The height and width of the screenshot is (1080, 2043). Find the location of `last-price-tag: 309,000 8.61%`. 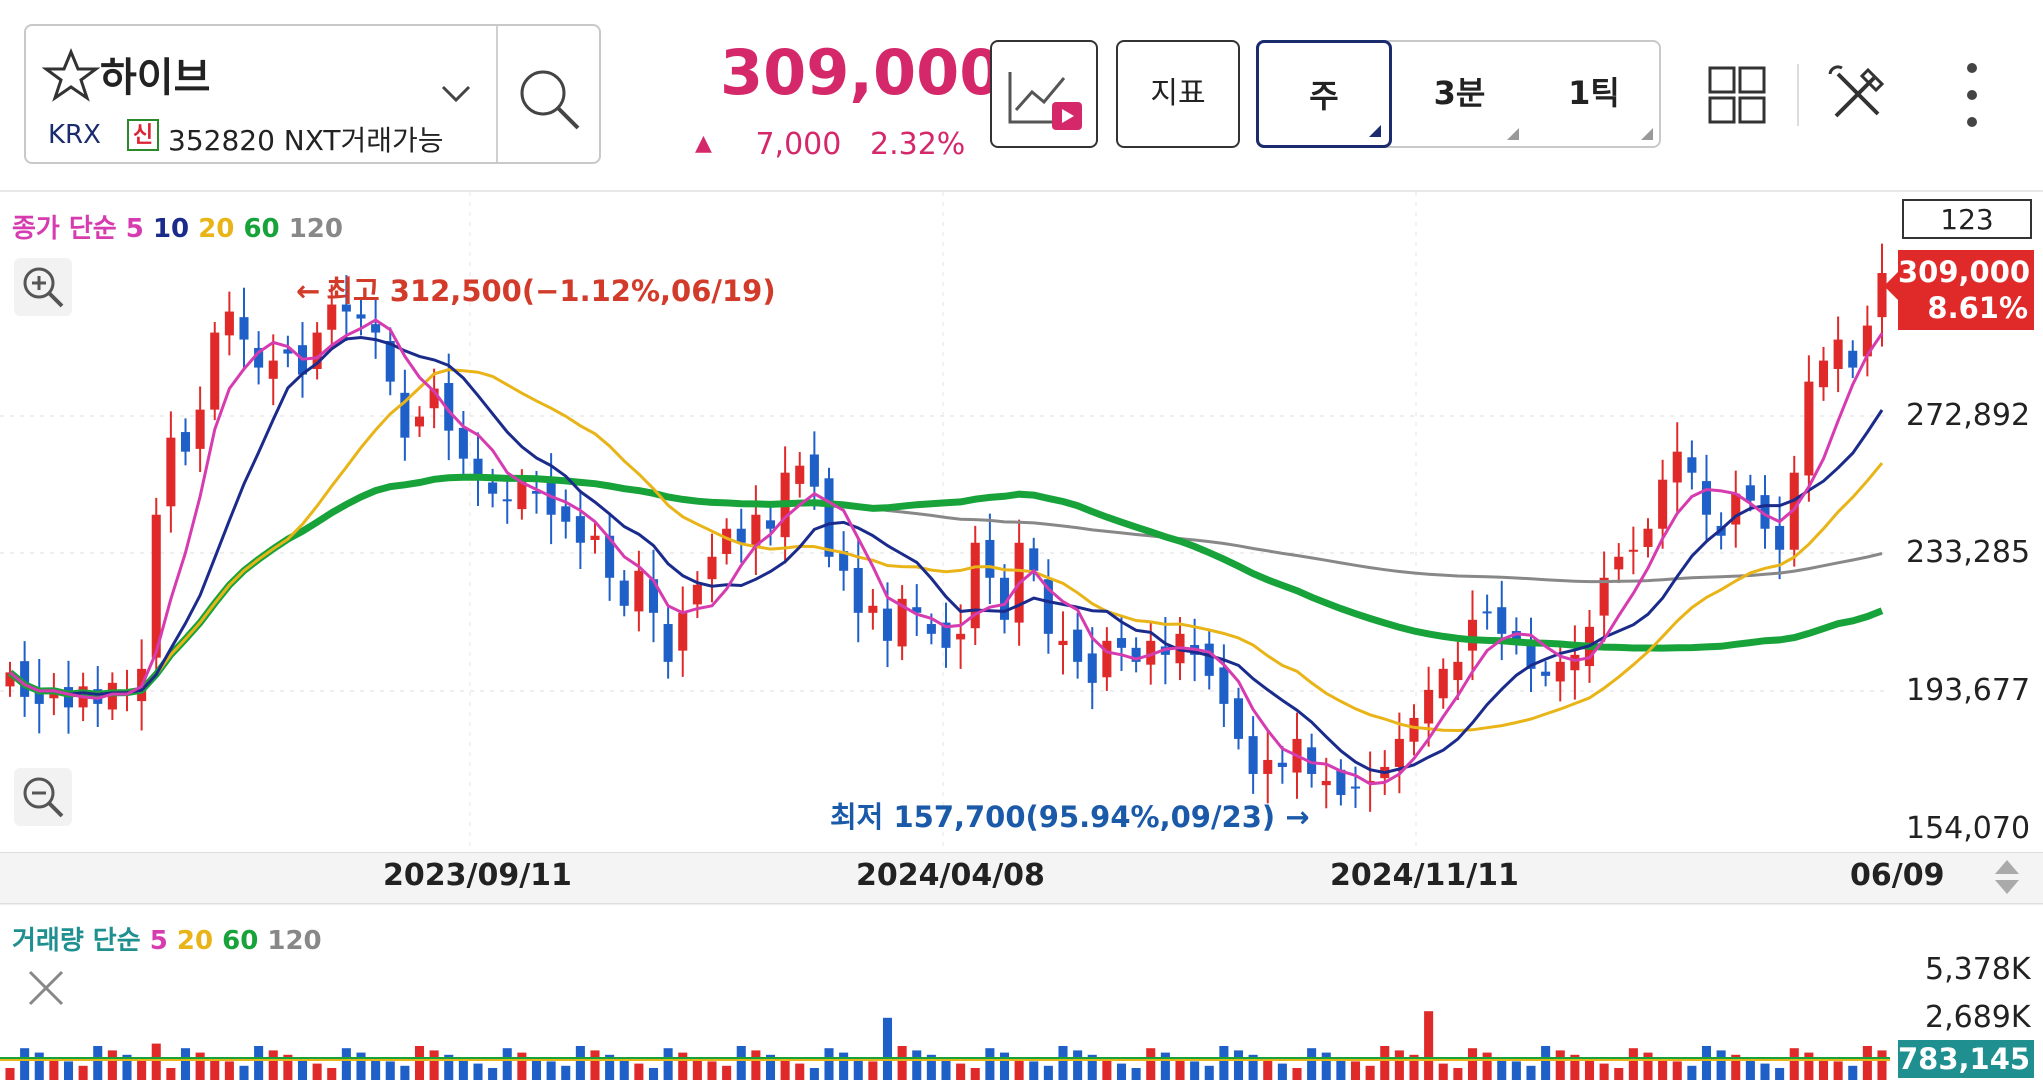

last-price-tag: 309,000 8.61% is located at coordinates (1959, 290).